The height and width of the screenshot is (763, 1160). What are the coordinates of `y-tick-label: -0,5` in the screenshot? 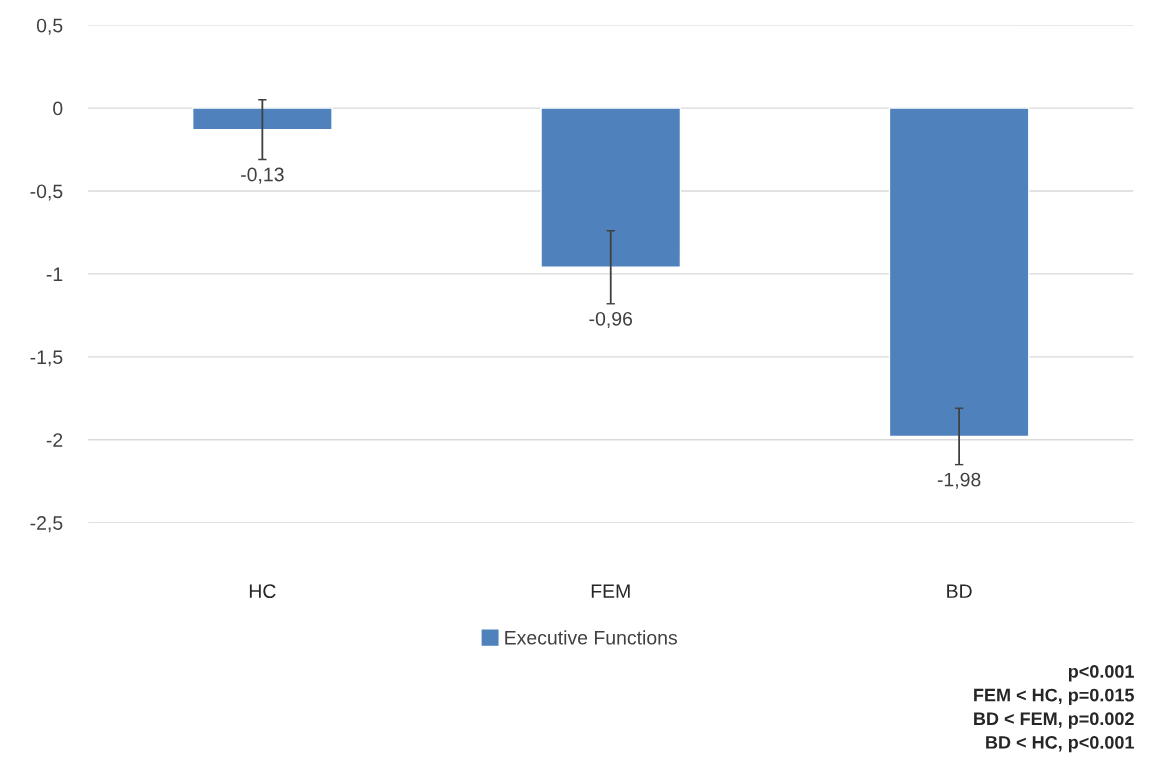 It's located at (46, 192).